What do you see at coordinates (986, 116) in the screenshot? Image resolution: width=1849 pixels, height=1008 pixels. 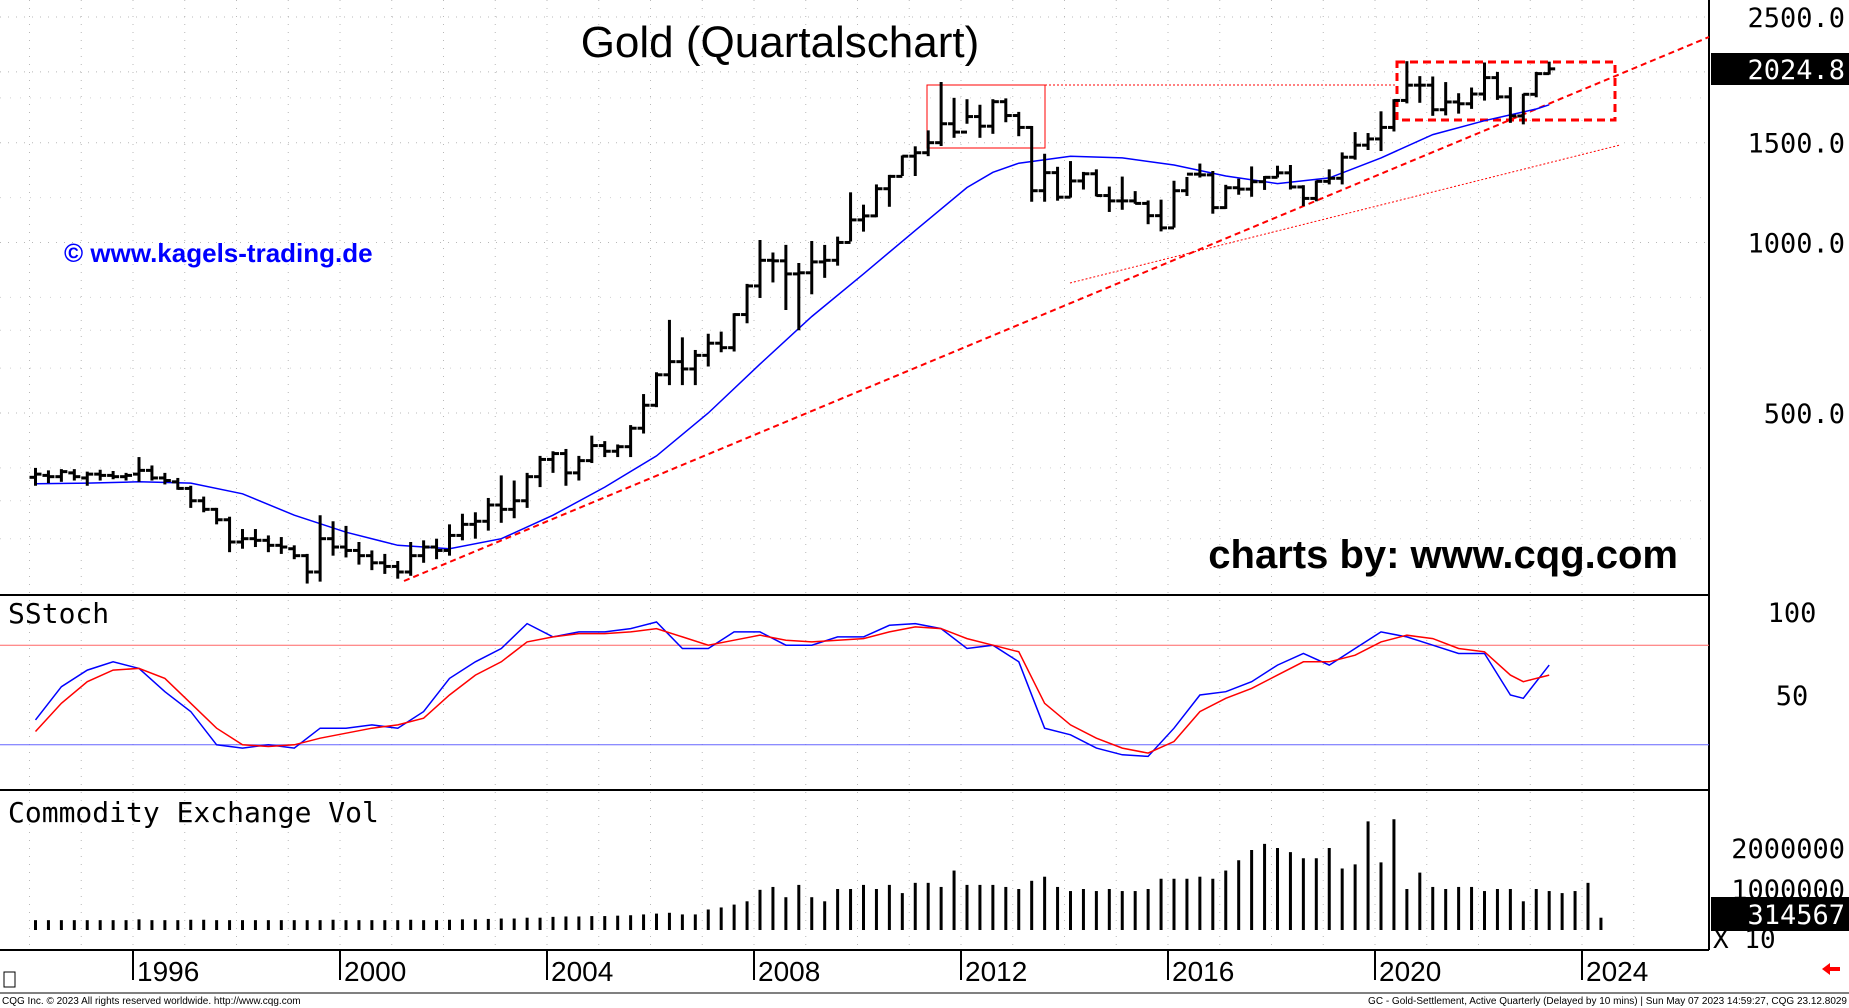 I see `2011-top-box` at bounding box center [986, 116].